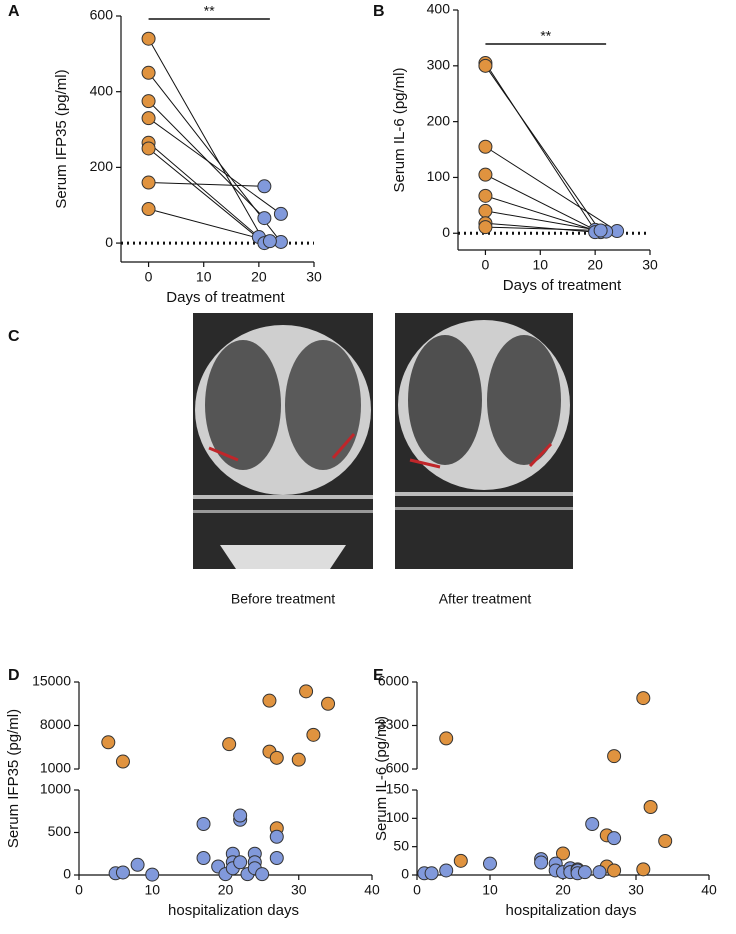  What do you see at coordinates (379, 11) in the screenshot?
I see `panel-label: B` at bounding box center [379, 11].